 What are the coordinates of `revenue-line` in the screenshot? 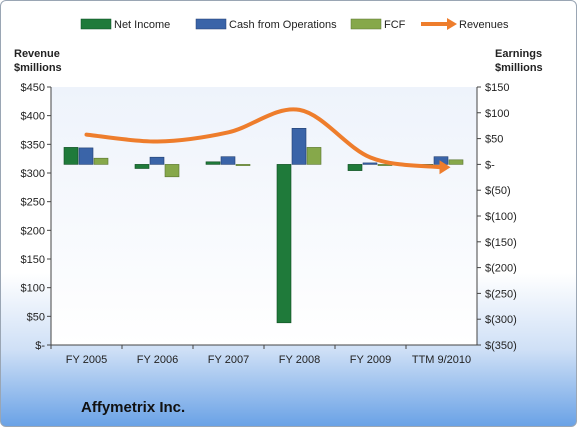 It's located at (267, 141).